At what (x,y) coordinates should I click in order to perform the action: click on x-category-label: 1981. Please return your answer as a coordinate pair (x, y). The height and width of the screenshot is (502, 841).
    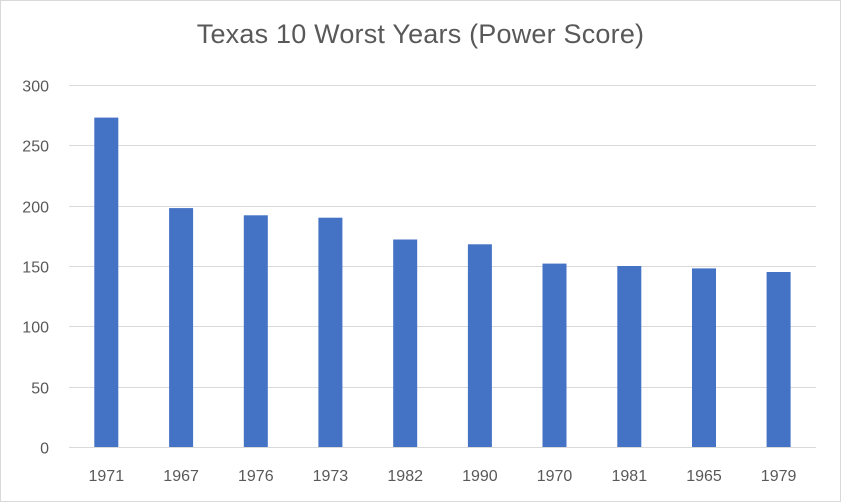
    Looking at the image, I should click on (630, 476).